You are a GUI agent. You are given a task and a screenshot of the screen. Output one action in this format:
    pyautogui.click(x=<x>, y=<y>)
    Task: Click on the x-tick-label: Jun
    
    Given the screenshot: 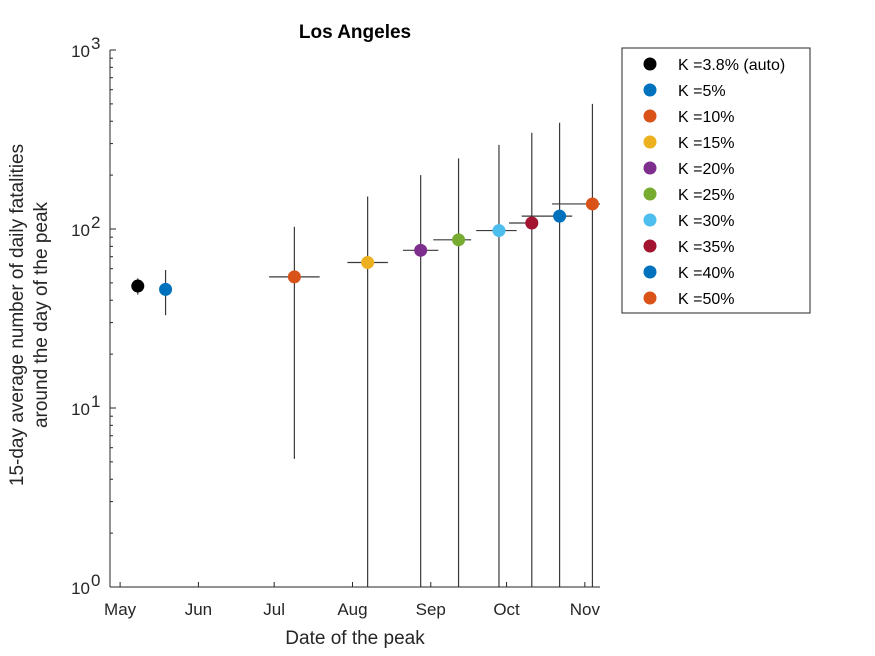 What is the action you would take?
    pyautogui.click(x=198, y=609)
    